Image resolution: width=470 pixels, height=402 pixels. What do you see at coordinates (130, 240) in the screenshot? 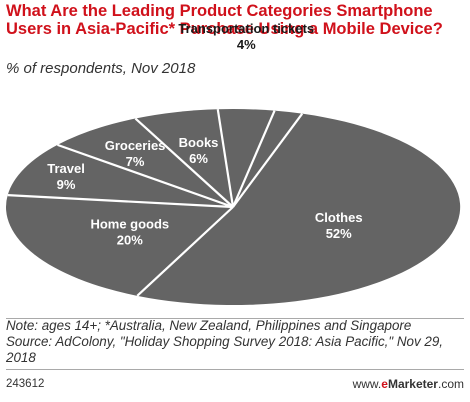
I see `slice-value-home-goods: 20%` at bounding box center [130, 240].